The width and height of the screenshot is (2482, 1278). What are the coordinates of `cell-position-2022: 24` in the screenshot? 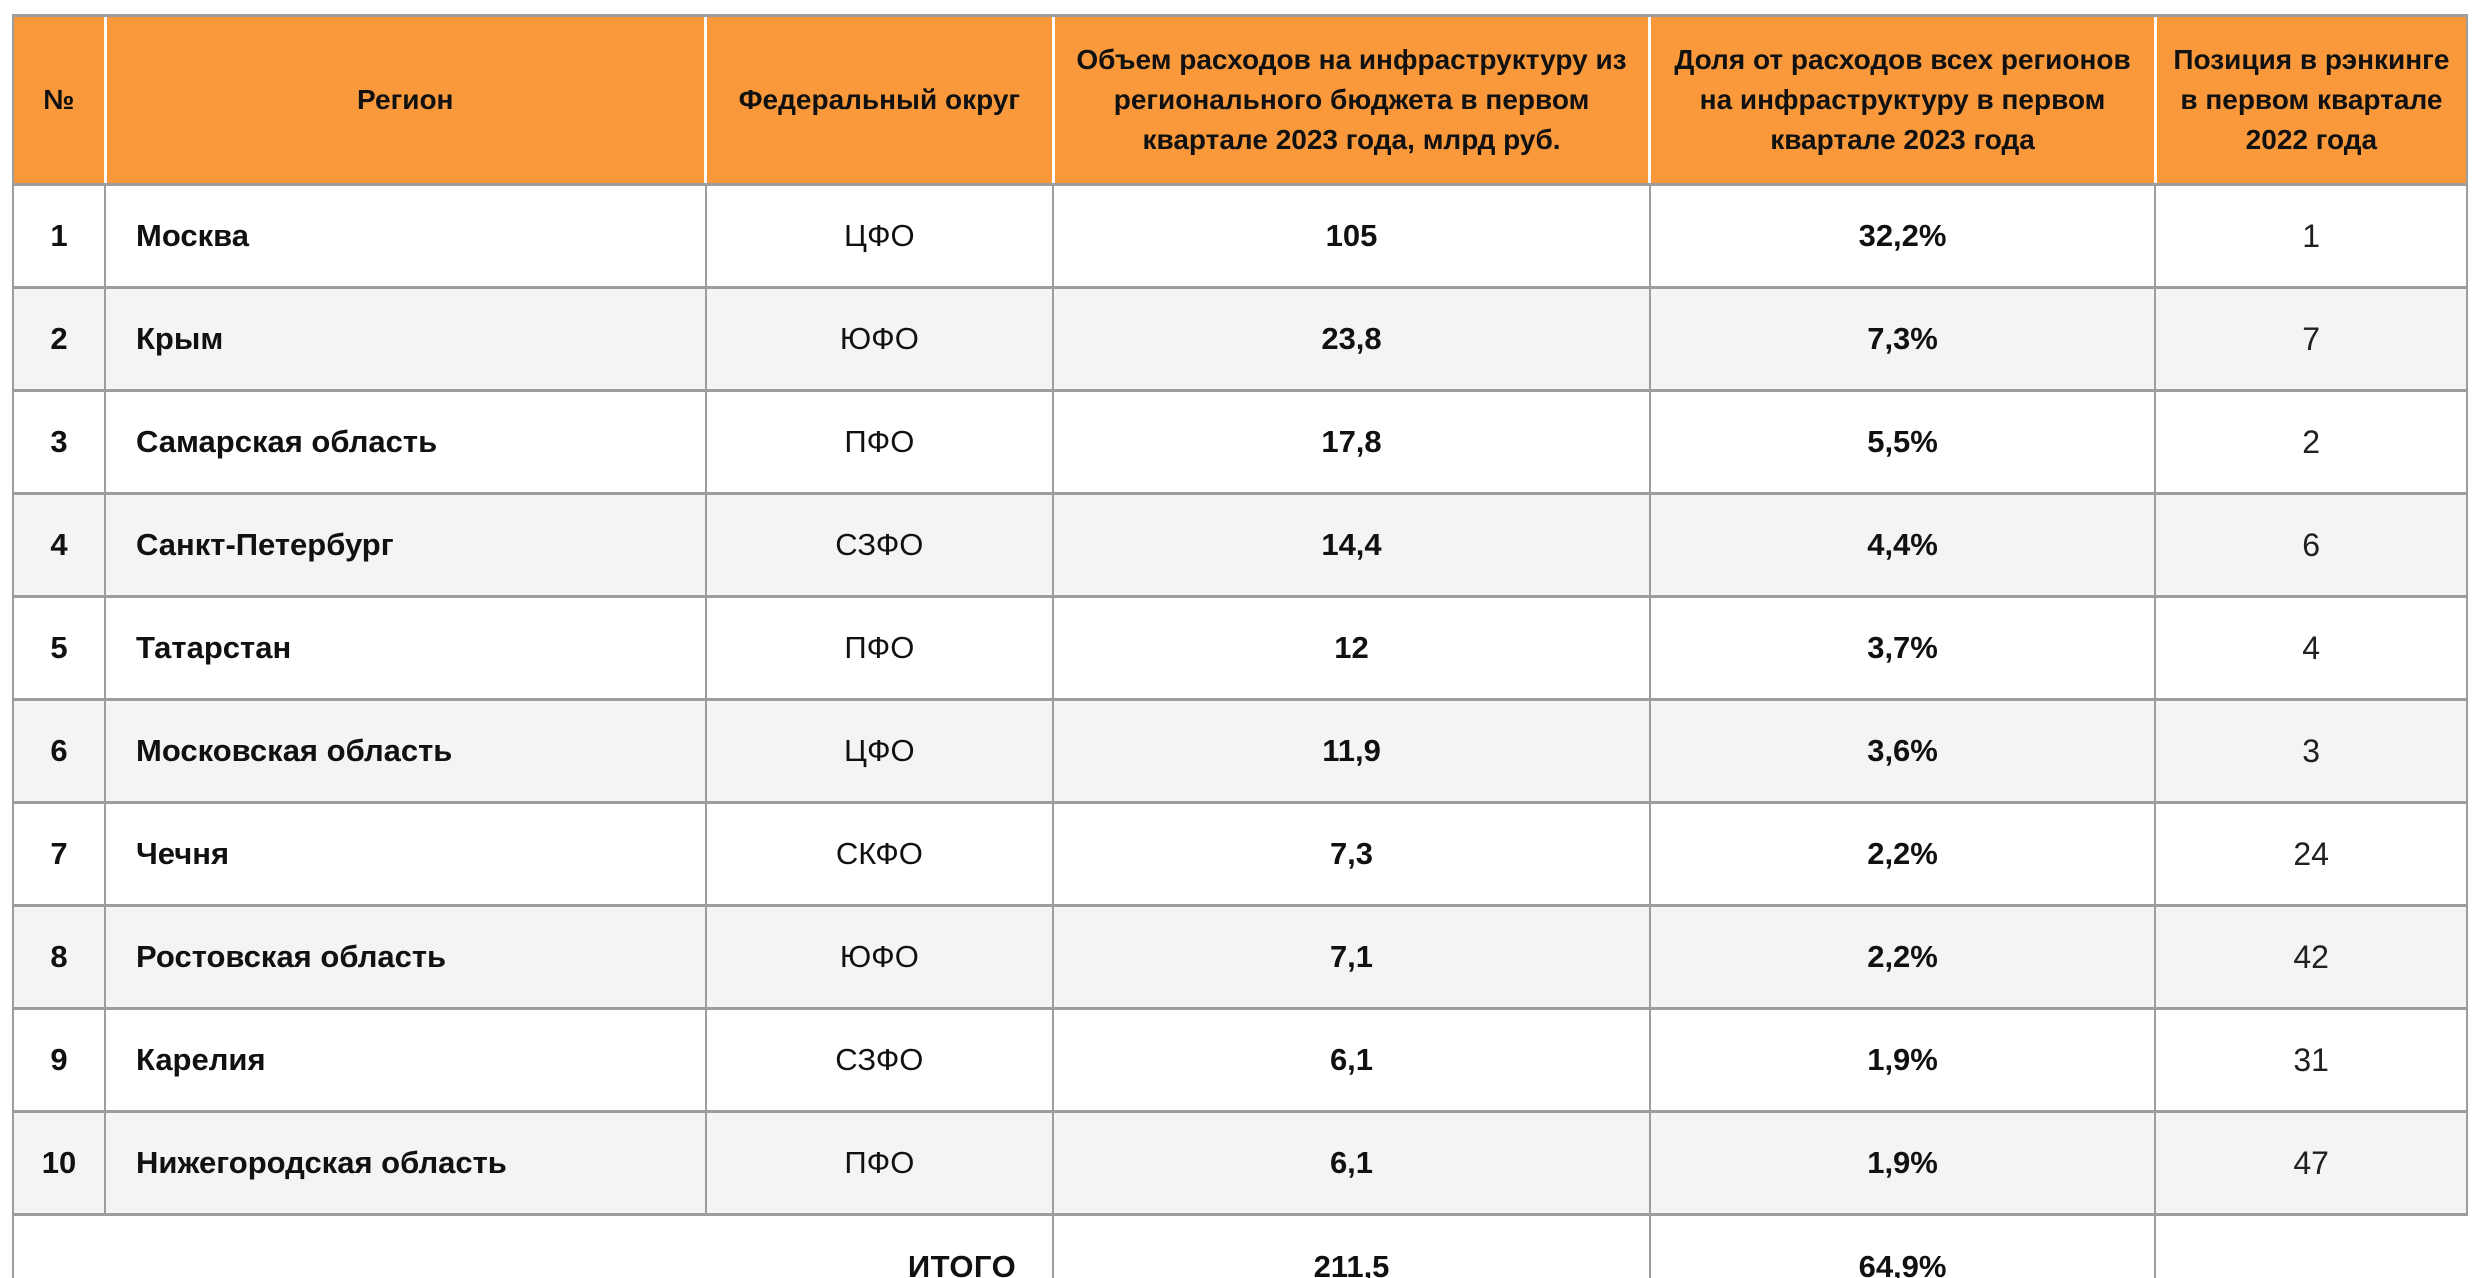 It's located at (2311, 854).